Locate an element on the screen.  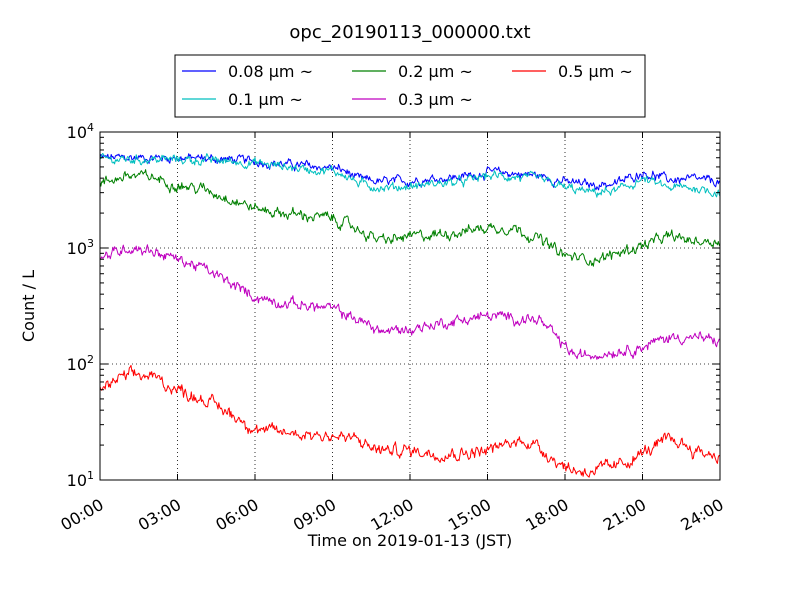
legend-label-3: 0.3 μm ~ is located at coordinates (435, 99).